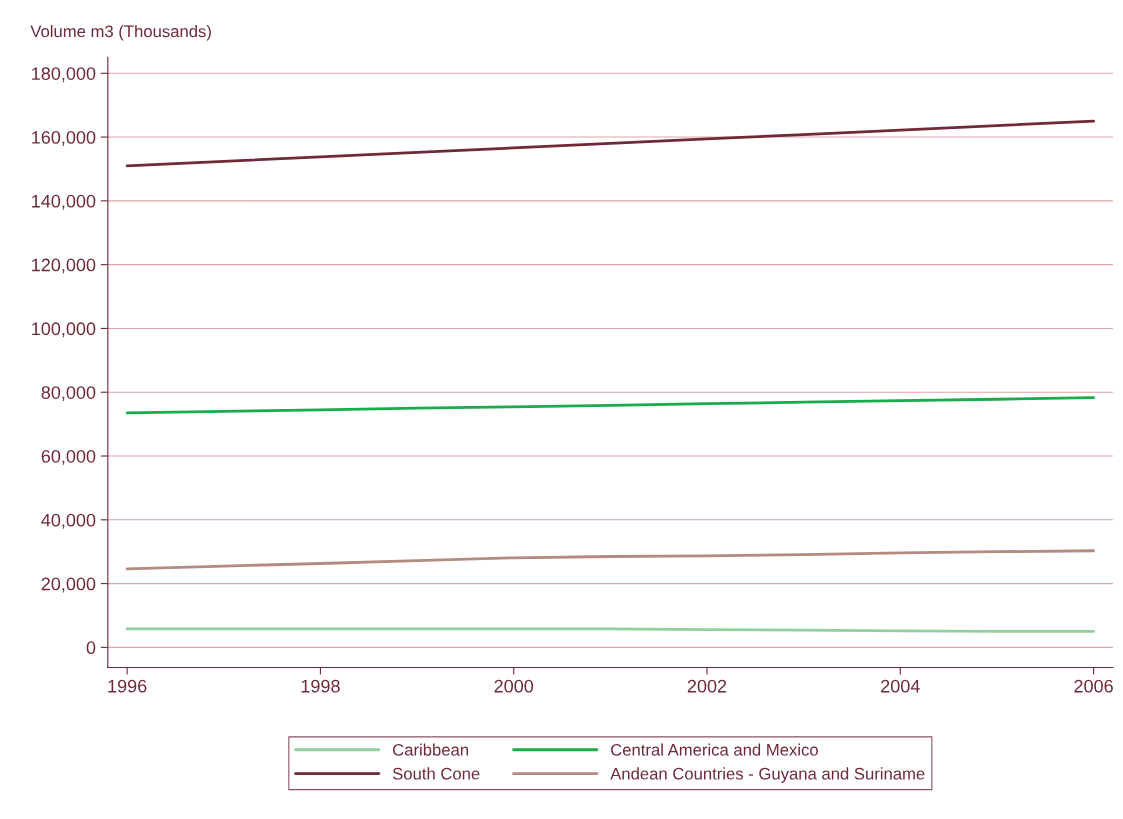 This screenshot has width=1123, height=819. I want to click on x-tick-label: 1998, so click(320, 686).